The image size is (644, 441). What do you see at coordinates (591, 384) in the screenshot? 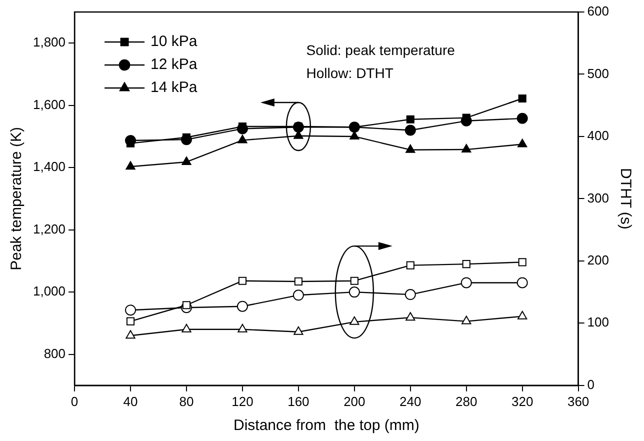
I see `y2-tick-label: 0` at bounding box center [591, 384].